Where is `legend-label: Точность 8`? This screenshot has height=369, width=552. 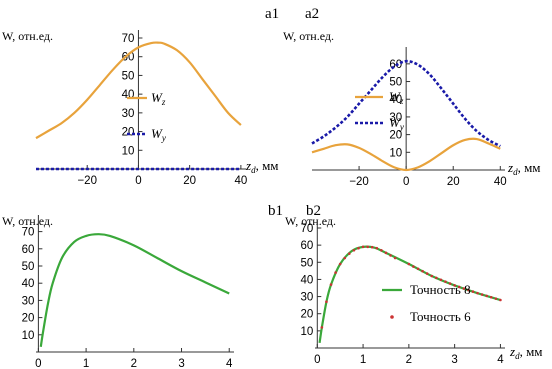
legend-label: Точность 8 is located at coordinates (440, 289).